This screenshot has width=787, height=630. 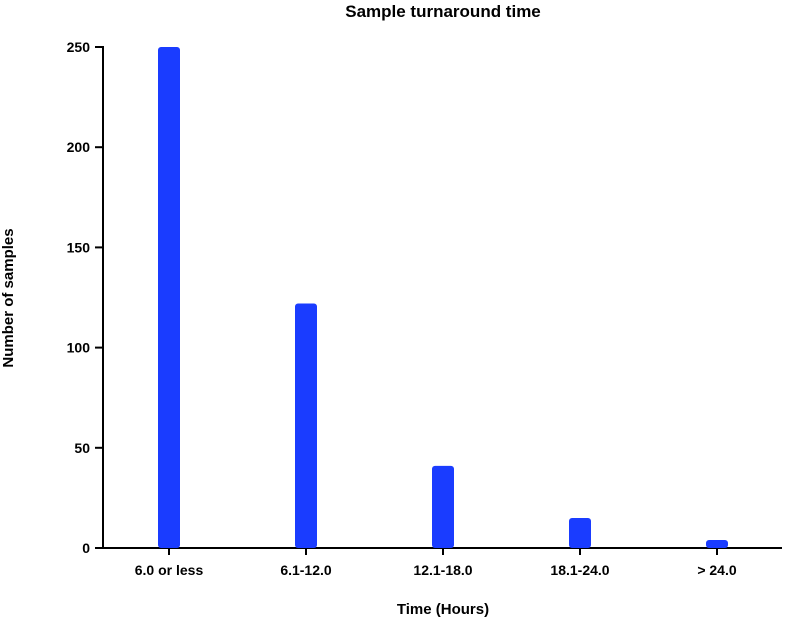 I want to click on y-tick-label: 50, so click(x=82, y=448).